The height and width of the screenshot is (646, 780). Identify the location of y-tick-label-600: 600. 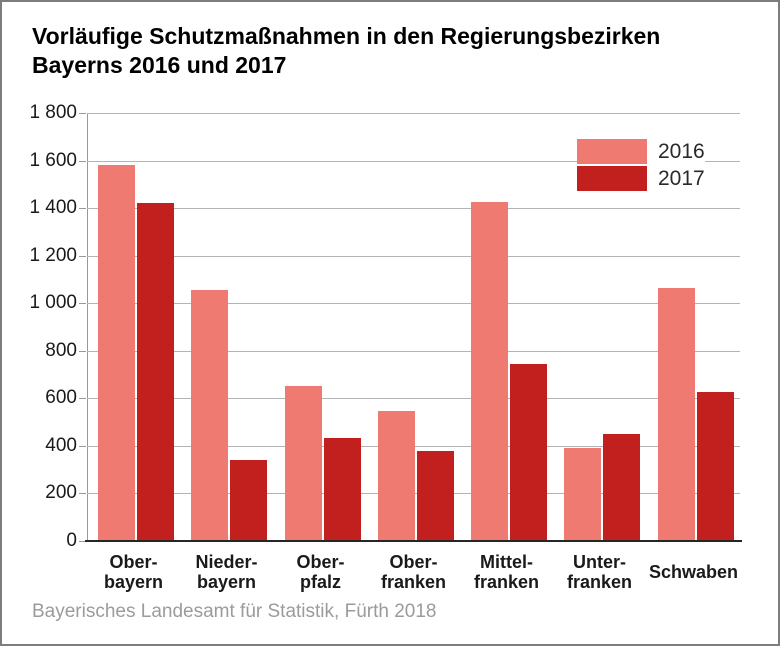
(61, 397).